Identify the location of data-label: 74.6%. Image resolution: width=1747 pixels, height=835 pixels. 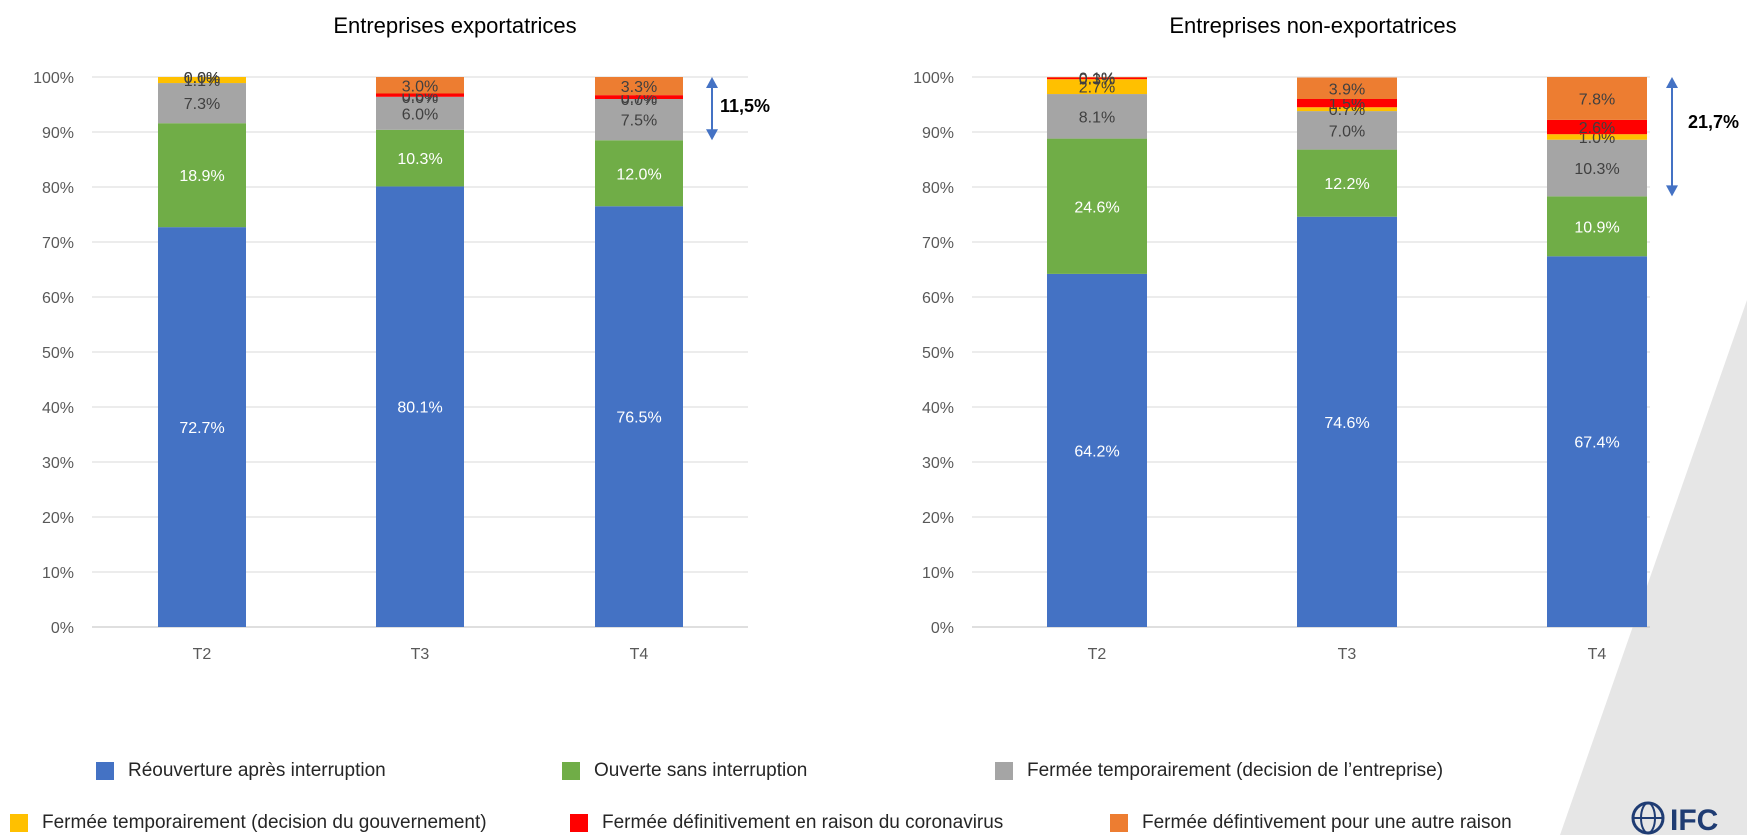
(1346, 423).